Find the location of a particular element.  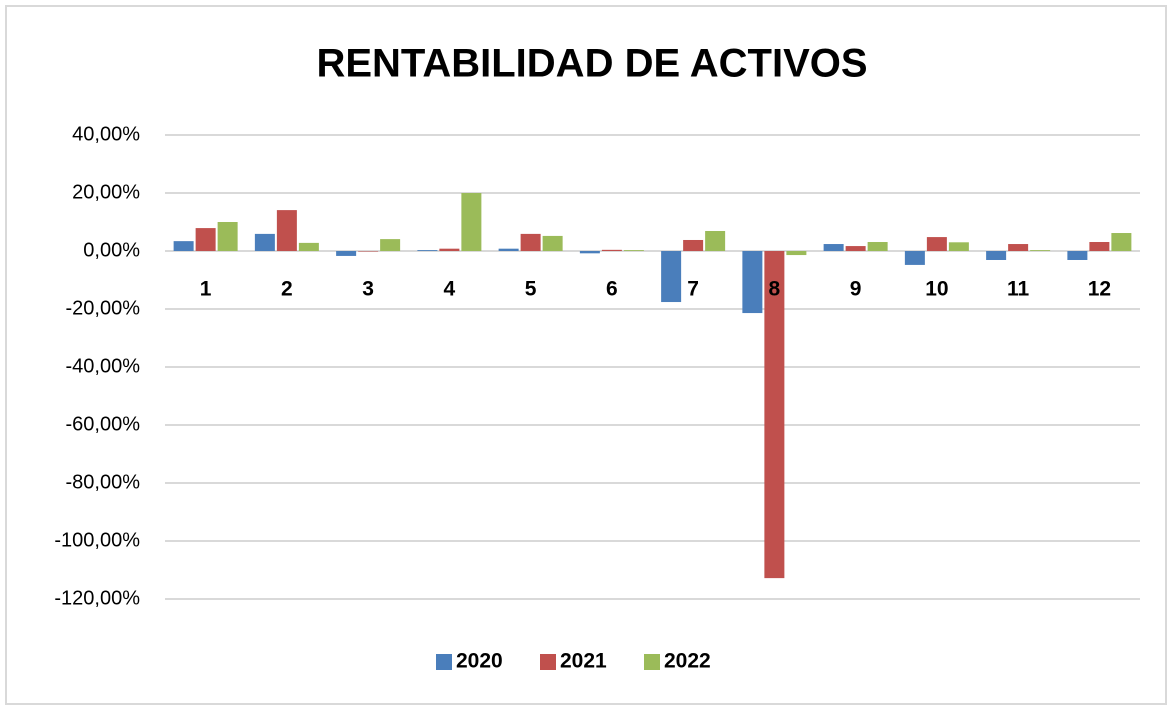

y-tick-label: 40,00% is located at coordinates (106, 134).